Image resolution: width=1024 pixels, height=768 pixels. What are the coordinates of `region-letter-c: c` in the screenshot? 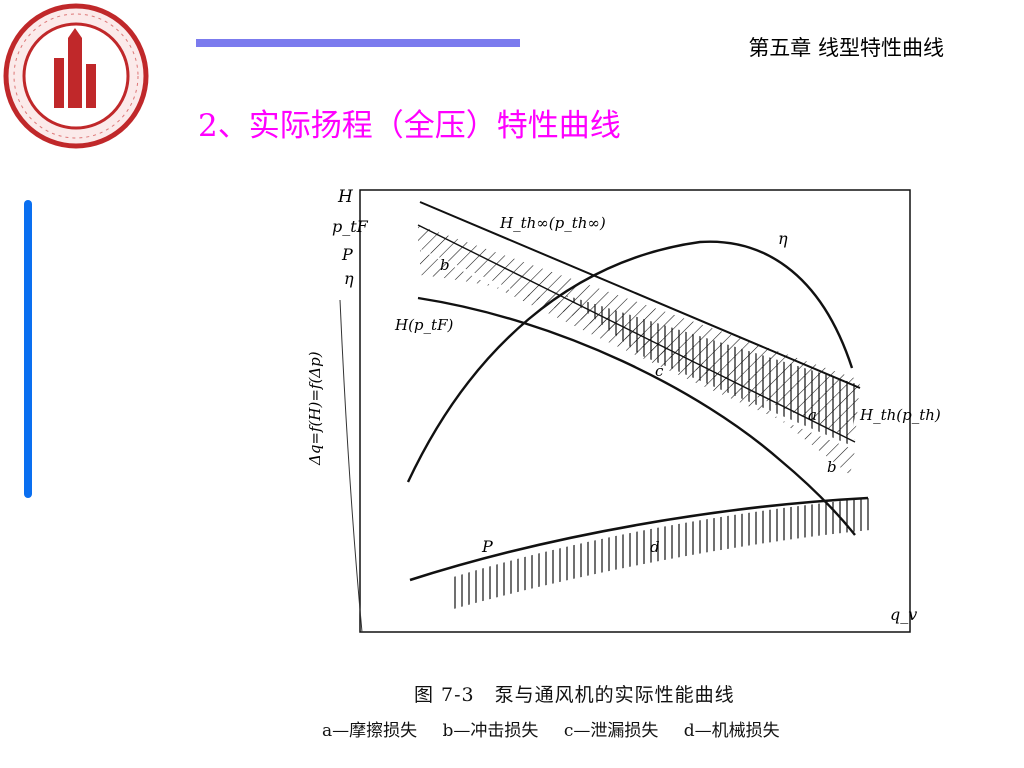 It's located at (659, 371).